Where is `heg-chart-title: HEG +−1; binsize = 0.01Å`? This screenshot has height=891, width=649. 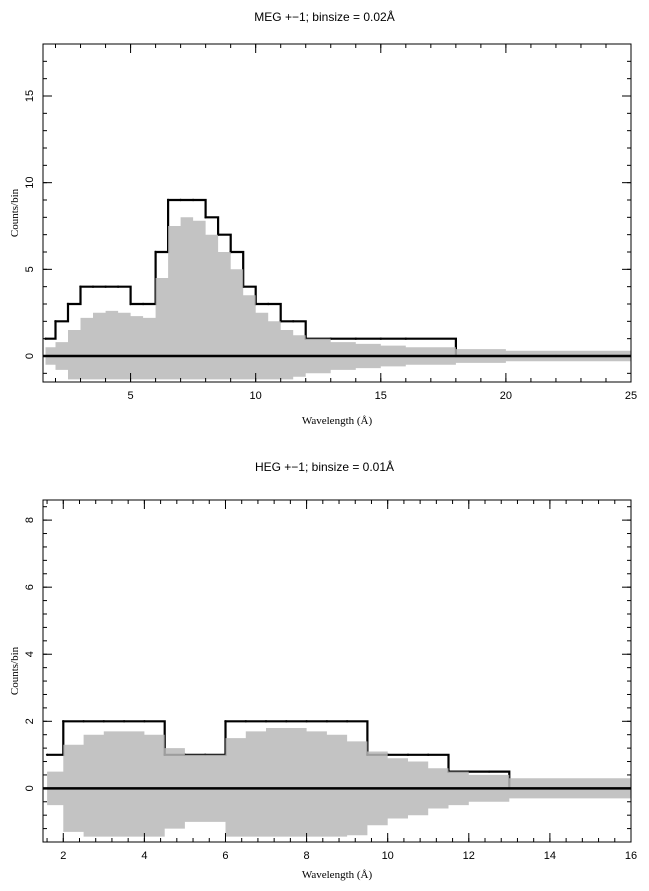
heg-chart-title: HEG +−1; binsize = 0.01Å is located at coordinates (324, 467).